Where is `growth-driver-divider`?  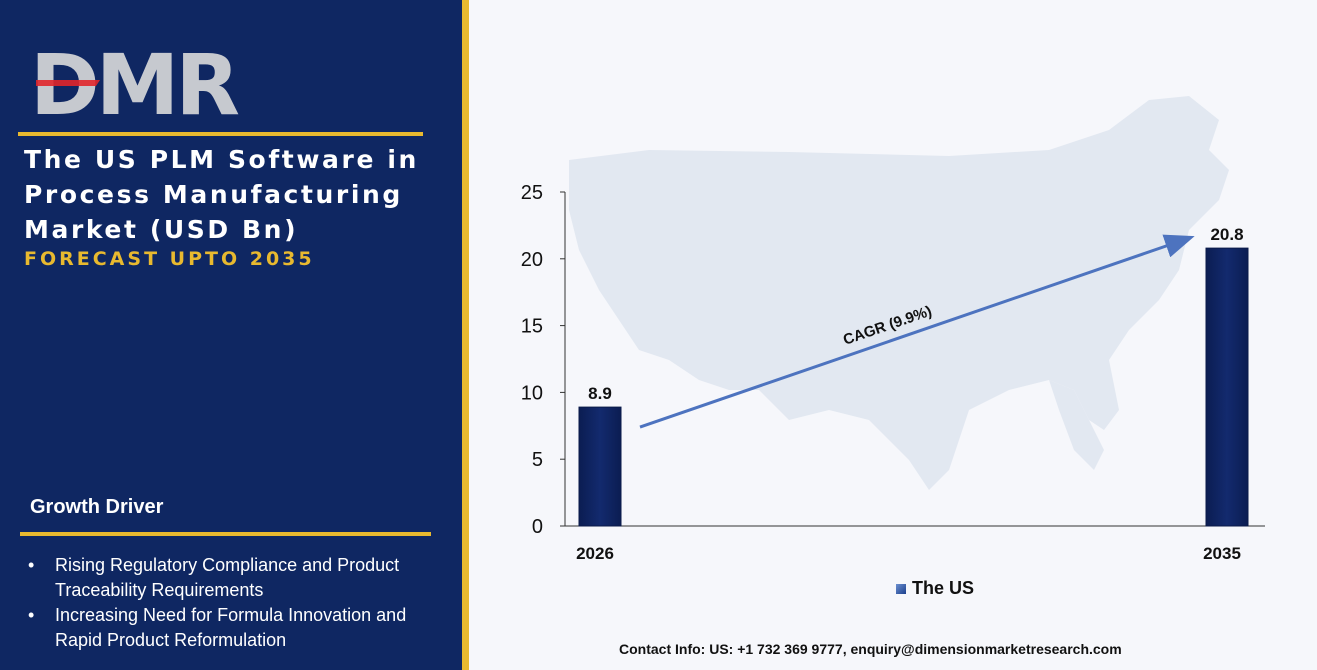
growth-driver-divider is located at coordinates (225, 534).